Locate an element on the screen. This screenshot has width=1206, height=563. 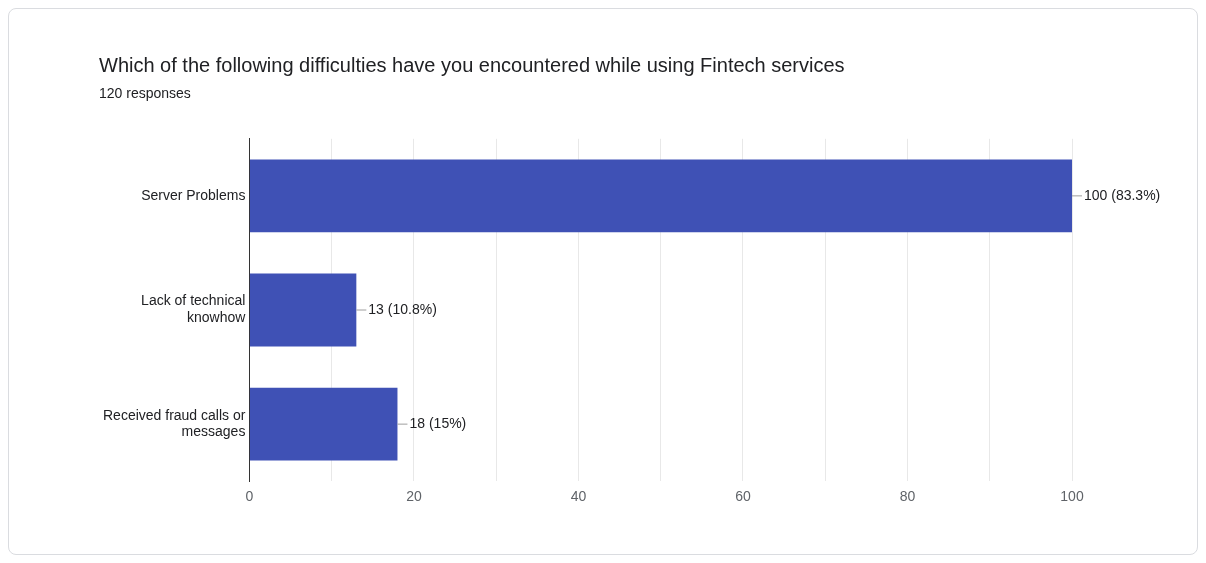
x-tick-label: 20 is located at coordinates (414, 496).